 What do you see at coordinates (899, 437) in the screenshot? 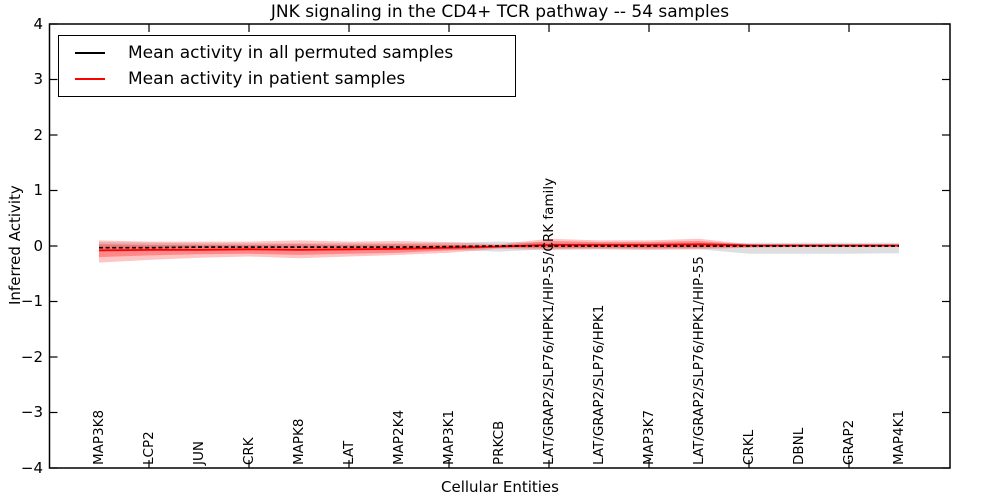
I see `x-tick-label: MAP4K1` at bounding box center [899, 437].